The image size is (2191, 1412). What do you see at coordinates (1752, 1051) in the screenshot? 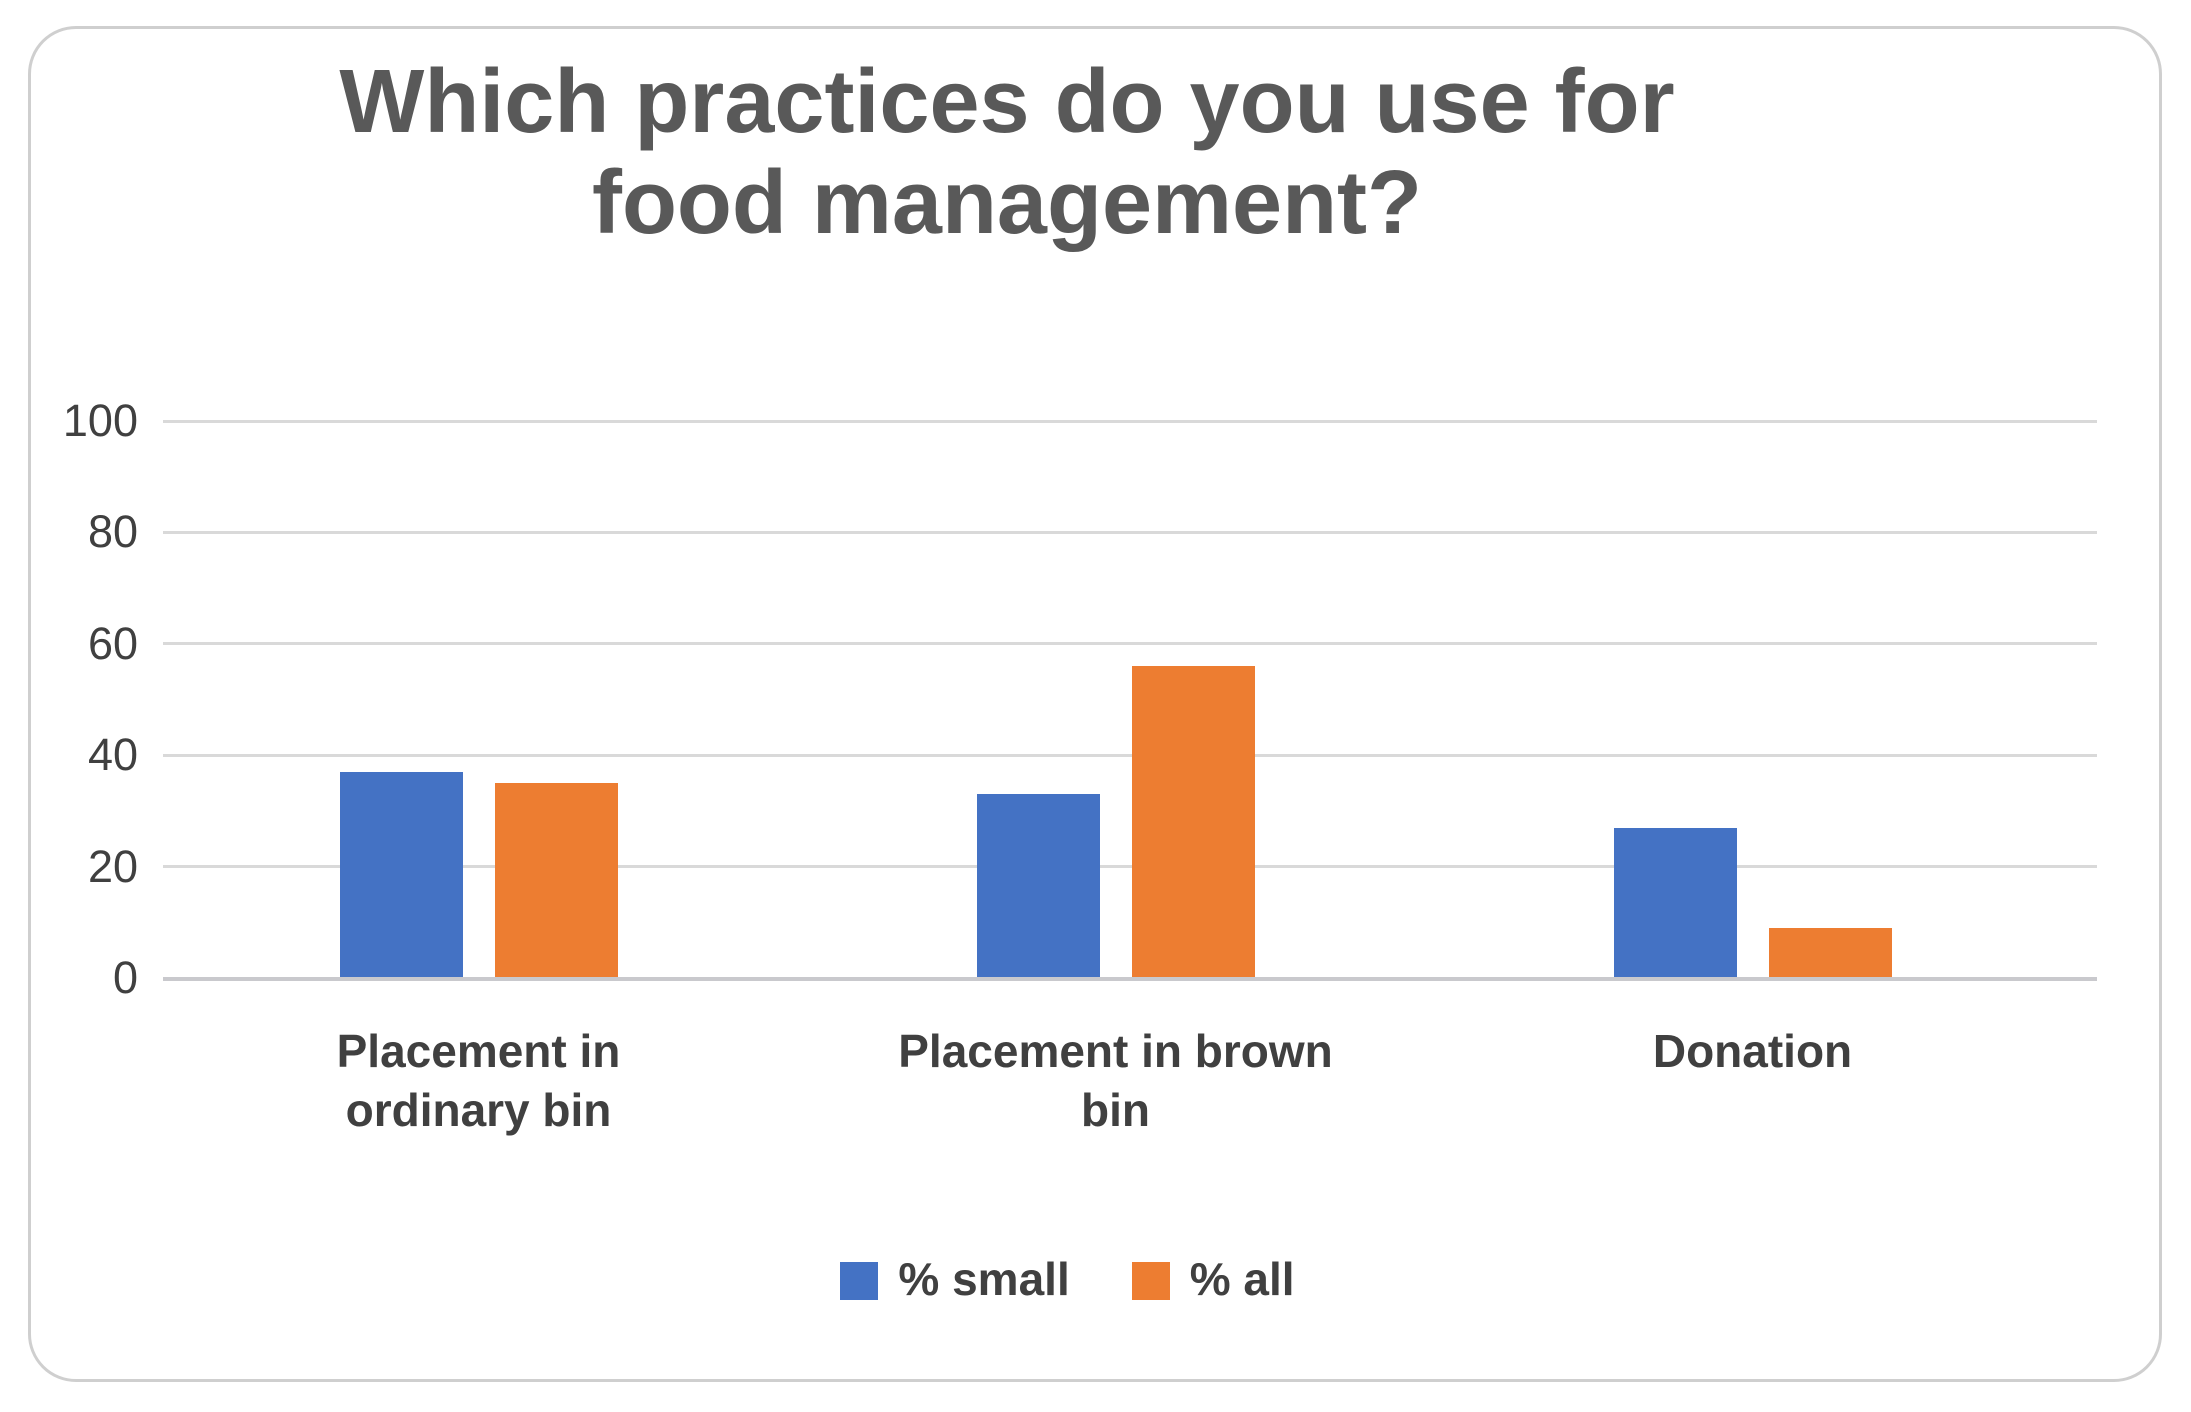
I see `category-label-3: Donation` at bounding box center [1752, 1051].